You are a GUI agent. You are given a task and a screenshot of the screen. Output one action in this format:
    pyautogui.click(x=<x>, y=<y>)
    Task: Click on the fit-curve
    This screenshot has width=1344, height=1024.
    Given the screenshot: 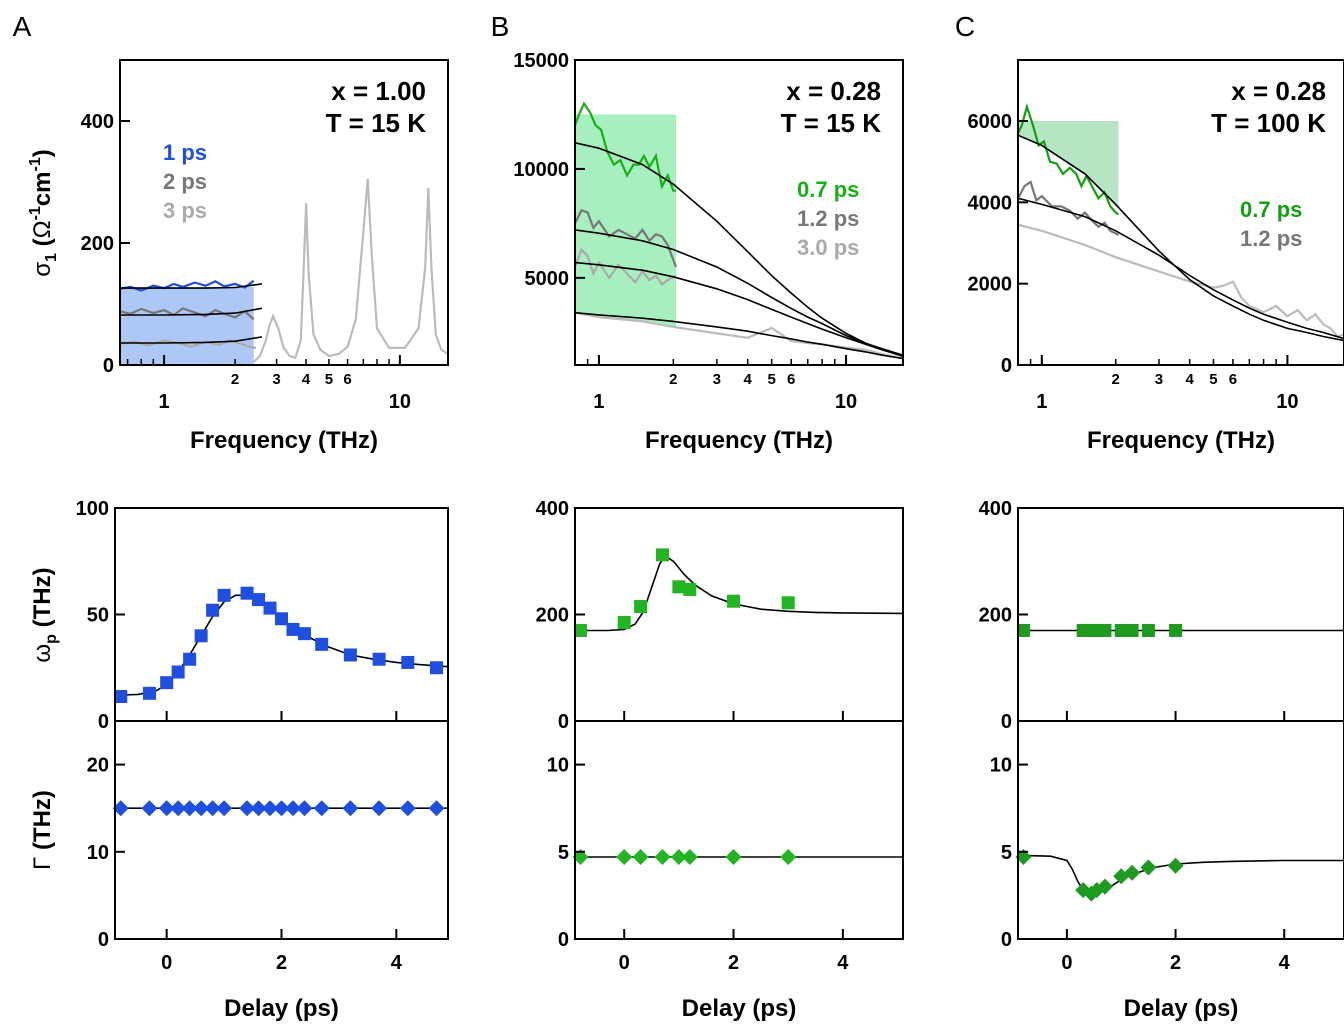 What is the action you would take?
    pyautogui.click(x=1181, y=875)
    